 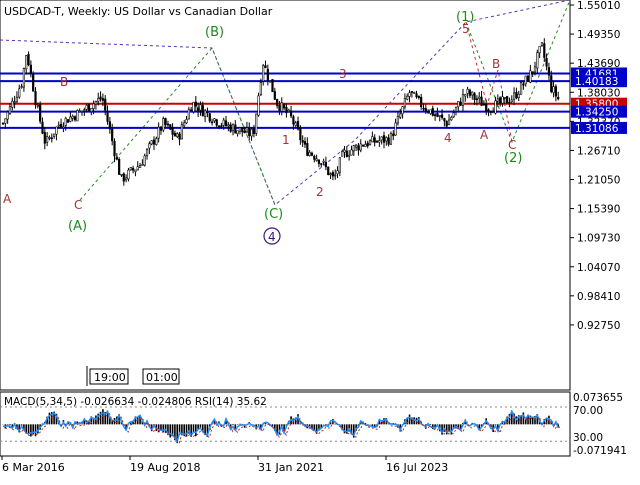 I want to click on date-tick-label: 31 Jan 2021, so click(x=291, y=467).